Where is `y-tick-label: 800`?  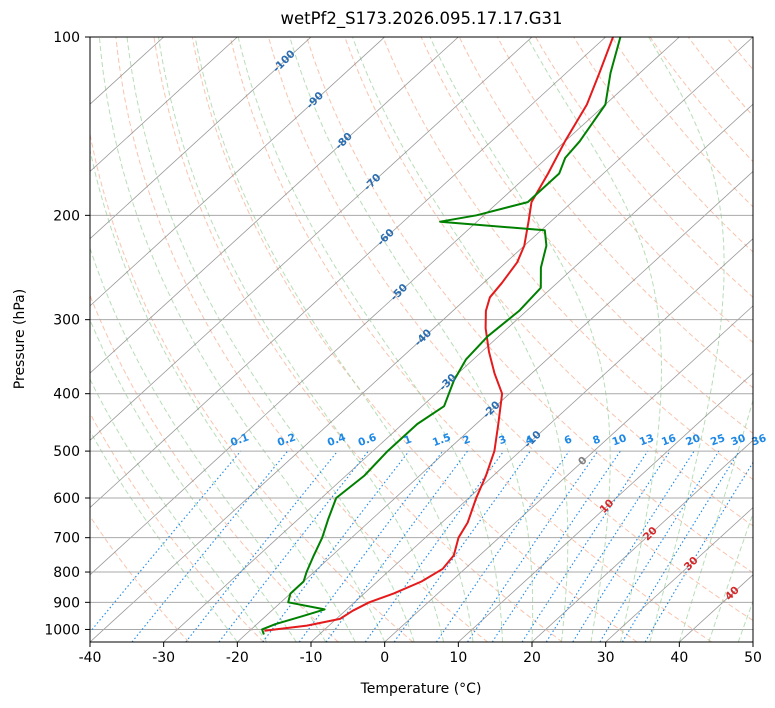 y-tick-label: 800 is located at coordinates (66, 573).